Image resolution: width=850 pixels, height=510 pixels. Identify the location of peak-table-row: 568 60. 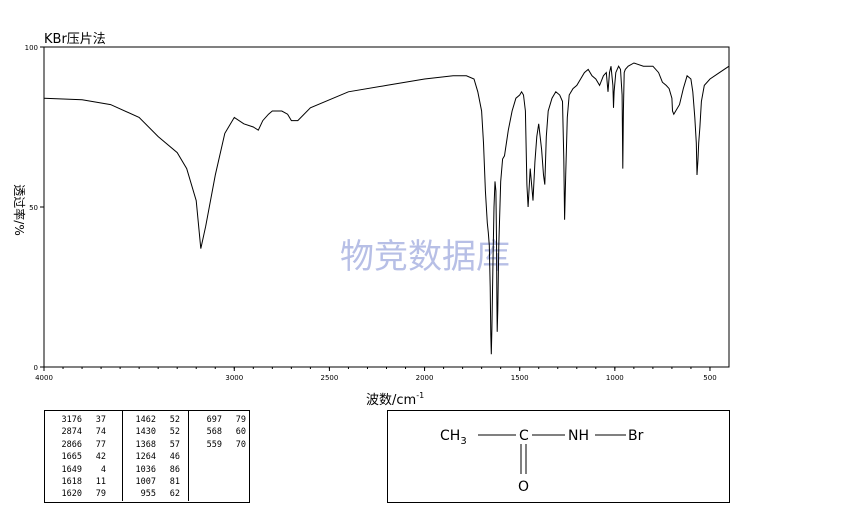
(219, 432).